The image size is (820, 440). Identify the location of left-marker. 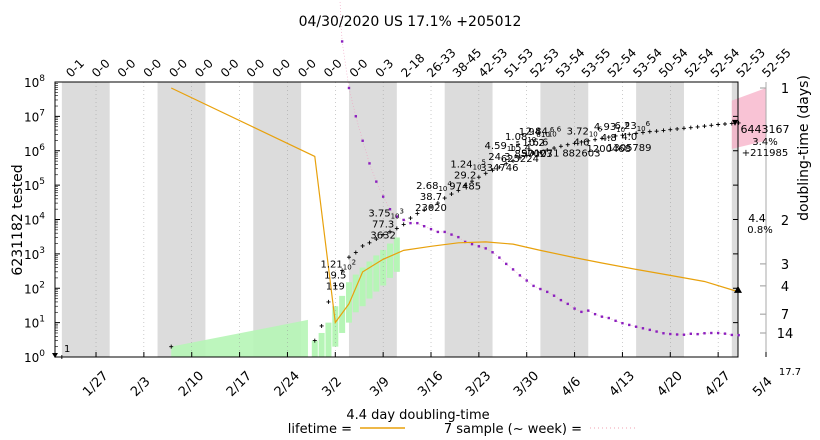
(55, 355).